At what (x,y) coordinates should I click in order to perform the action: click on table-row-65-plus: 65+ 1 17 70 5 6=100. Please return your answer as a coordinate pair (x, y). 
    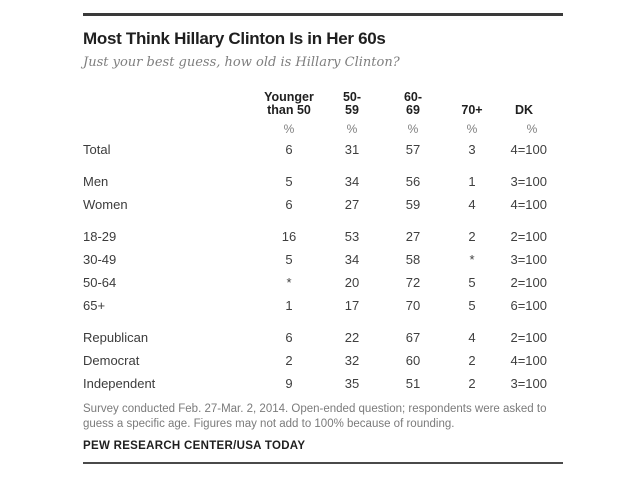
    Looking at the image, I should click on (323, 305).